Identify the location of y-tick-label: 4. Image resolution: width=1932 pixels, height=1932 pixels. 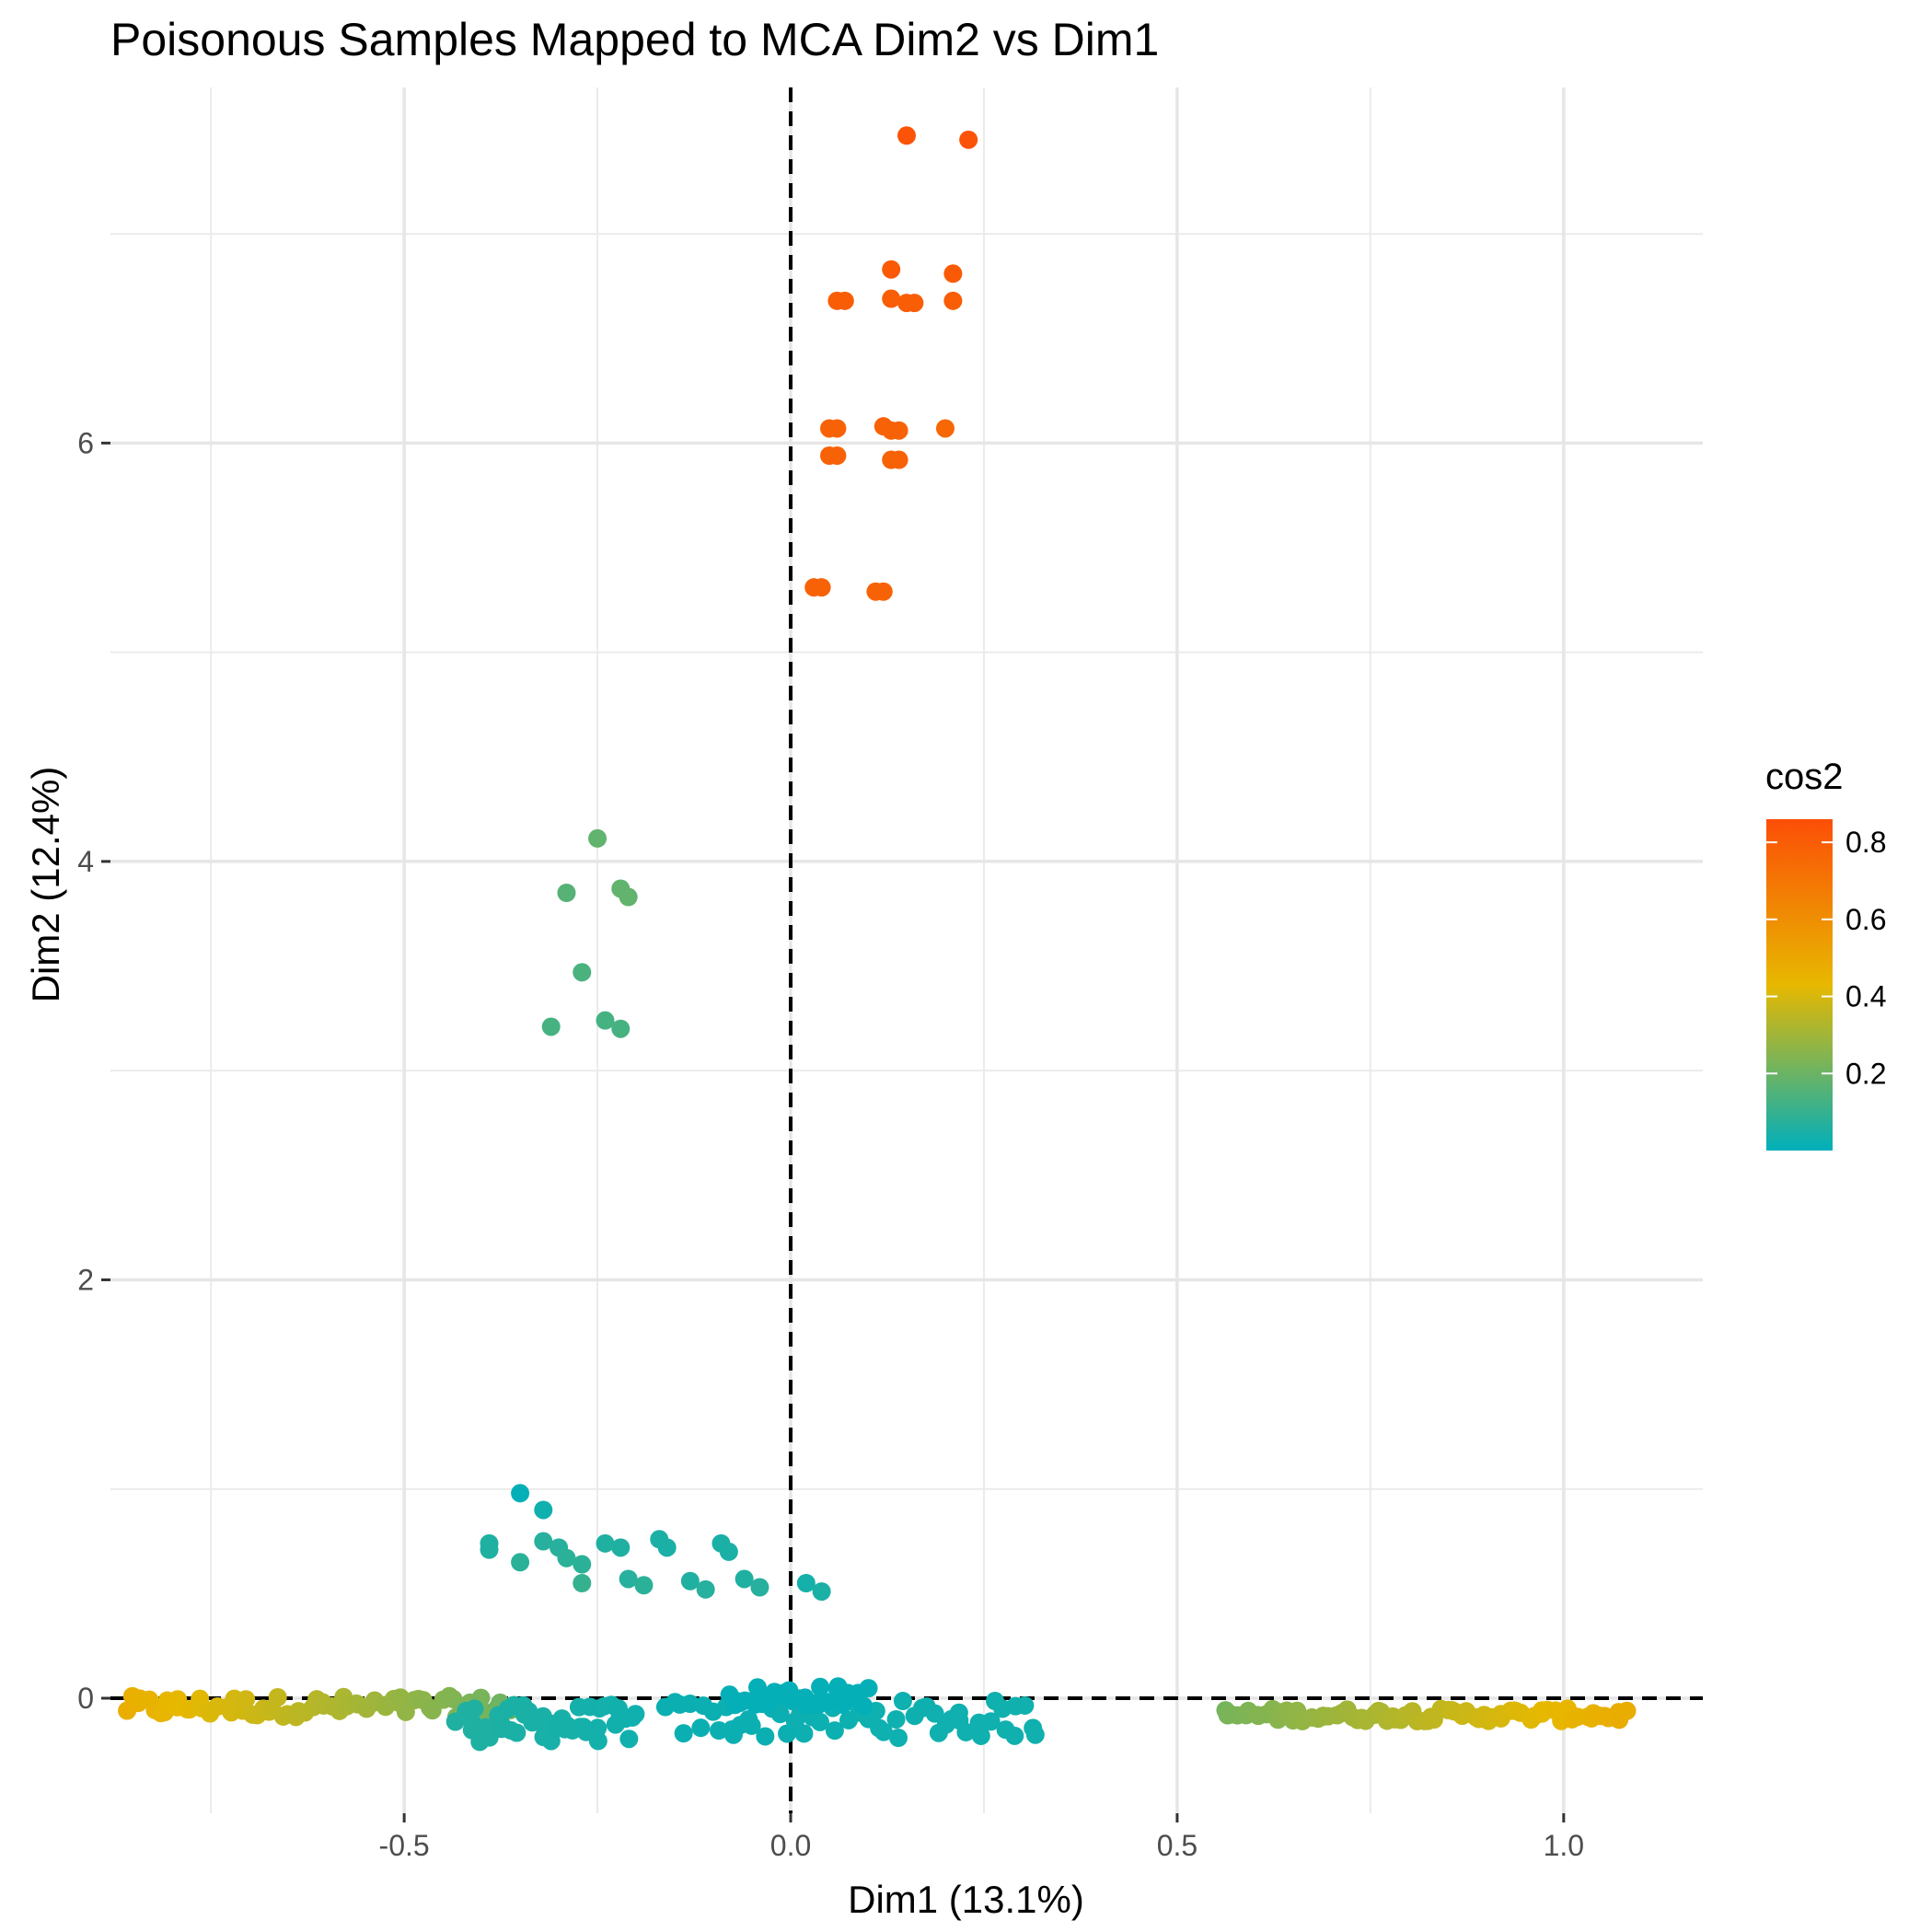
(86, 862).